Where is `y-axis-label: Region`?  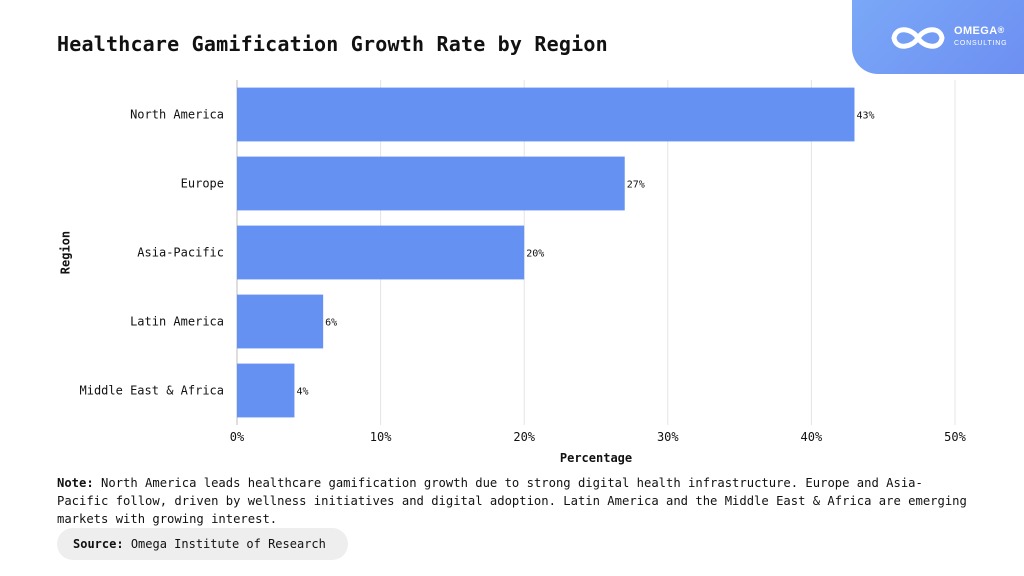 y-axis-label: Region is located at coordinates (66, 252).